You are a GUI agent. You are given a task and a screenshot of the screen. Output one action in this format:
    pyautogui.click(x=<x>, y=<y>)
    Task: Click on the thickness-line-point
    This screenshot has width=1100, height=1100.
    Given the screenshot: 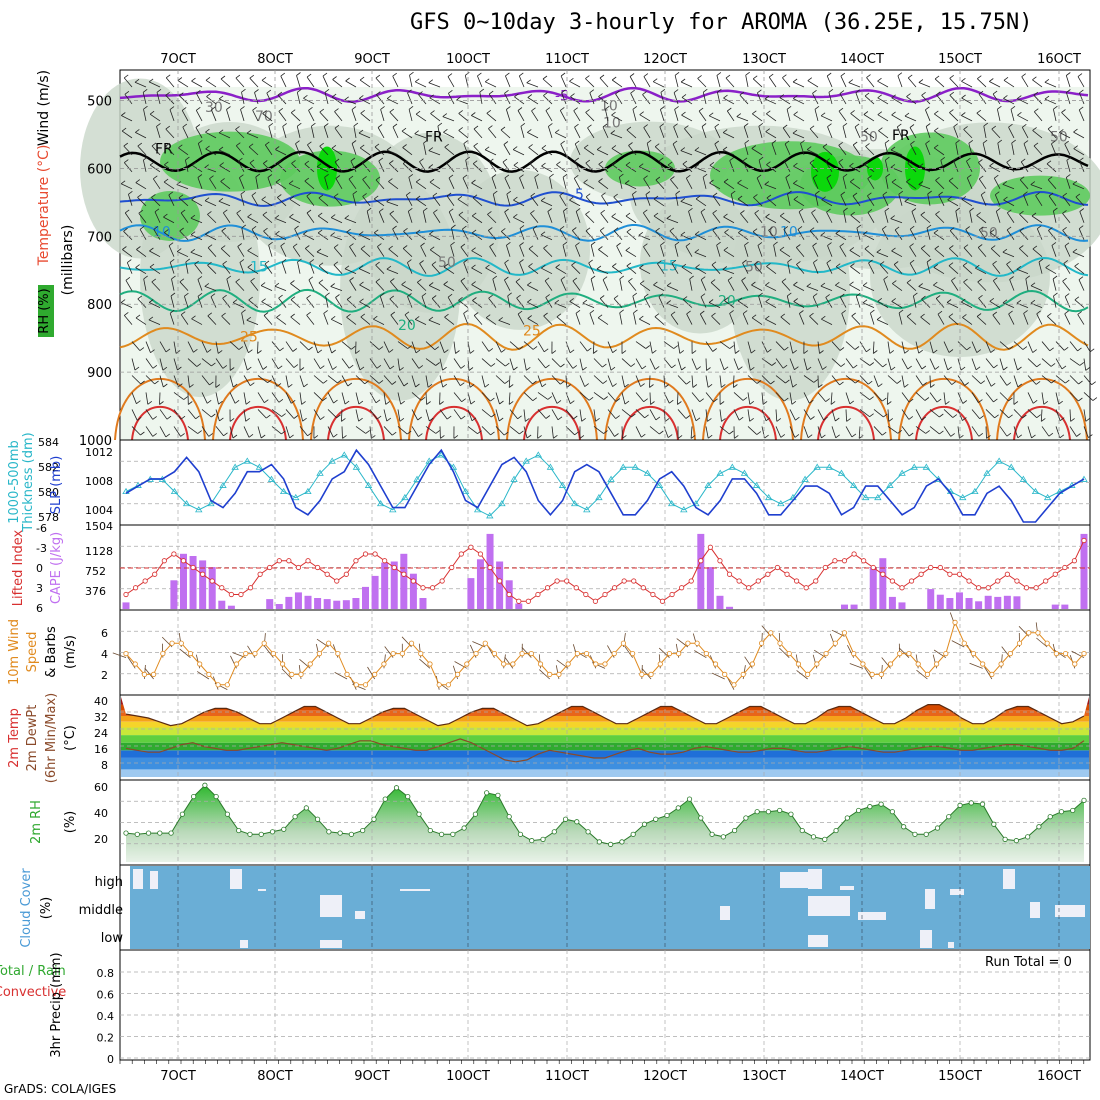 What is the action you would take?
    pyautogui.click(x=332, y=460)
    